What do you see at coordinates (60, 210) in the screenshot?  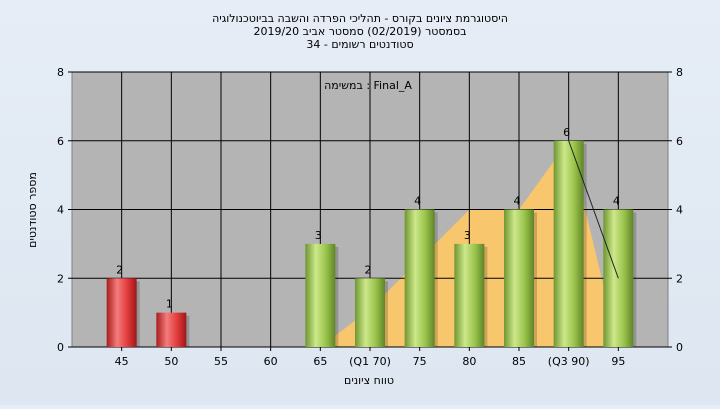 I see `y-tick-label-left: 4` at bounding box center [60, 210].